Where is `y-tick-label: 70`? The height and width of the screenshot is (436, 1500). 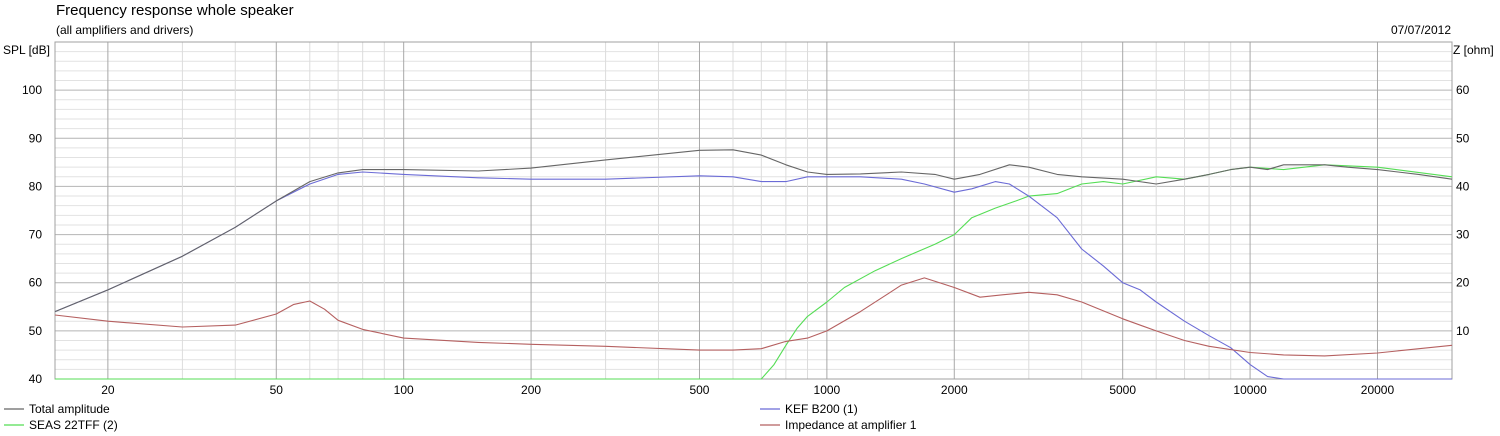 y-tick-label: 70 is located at coordinates (36, 235).